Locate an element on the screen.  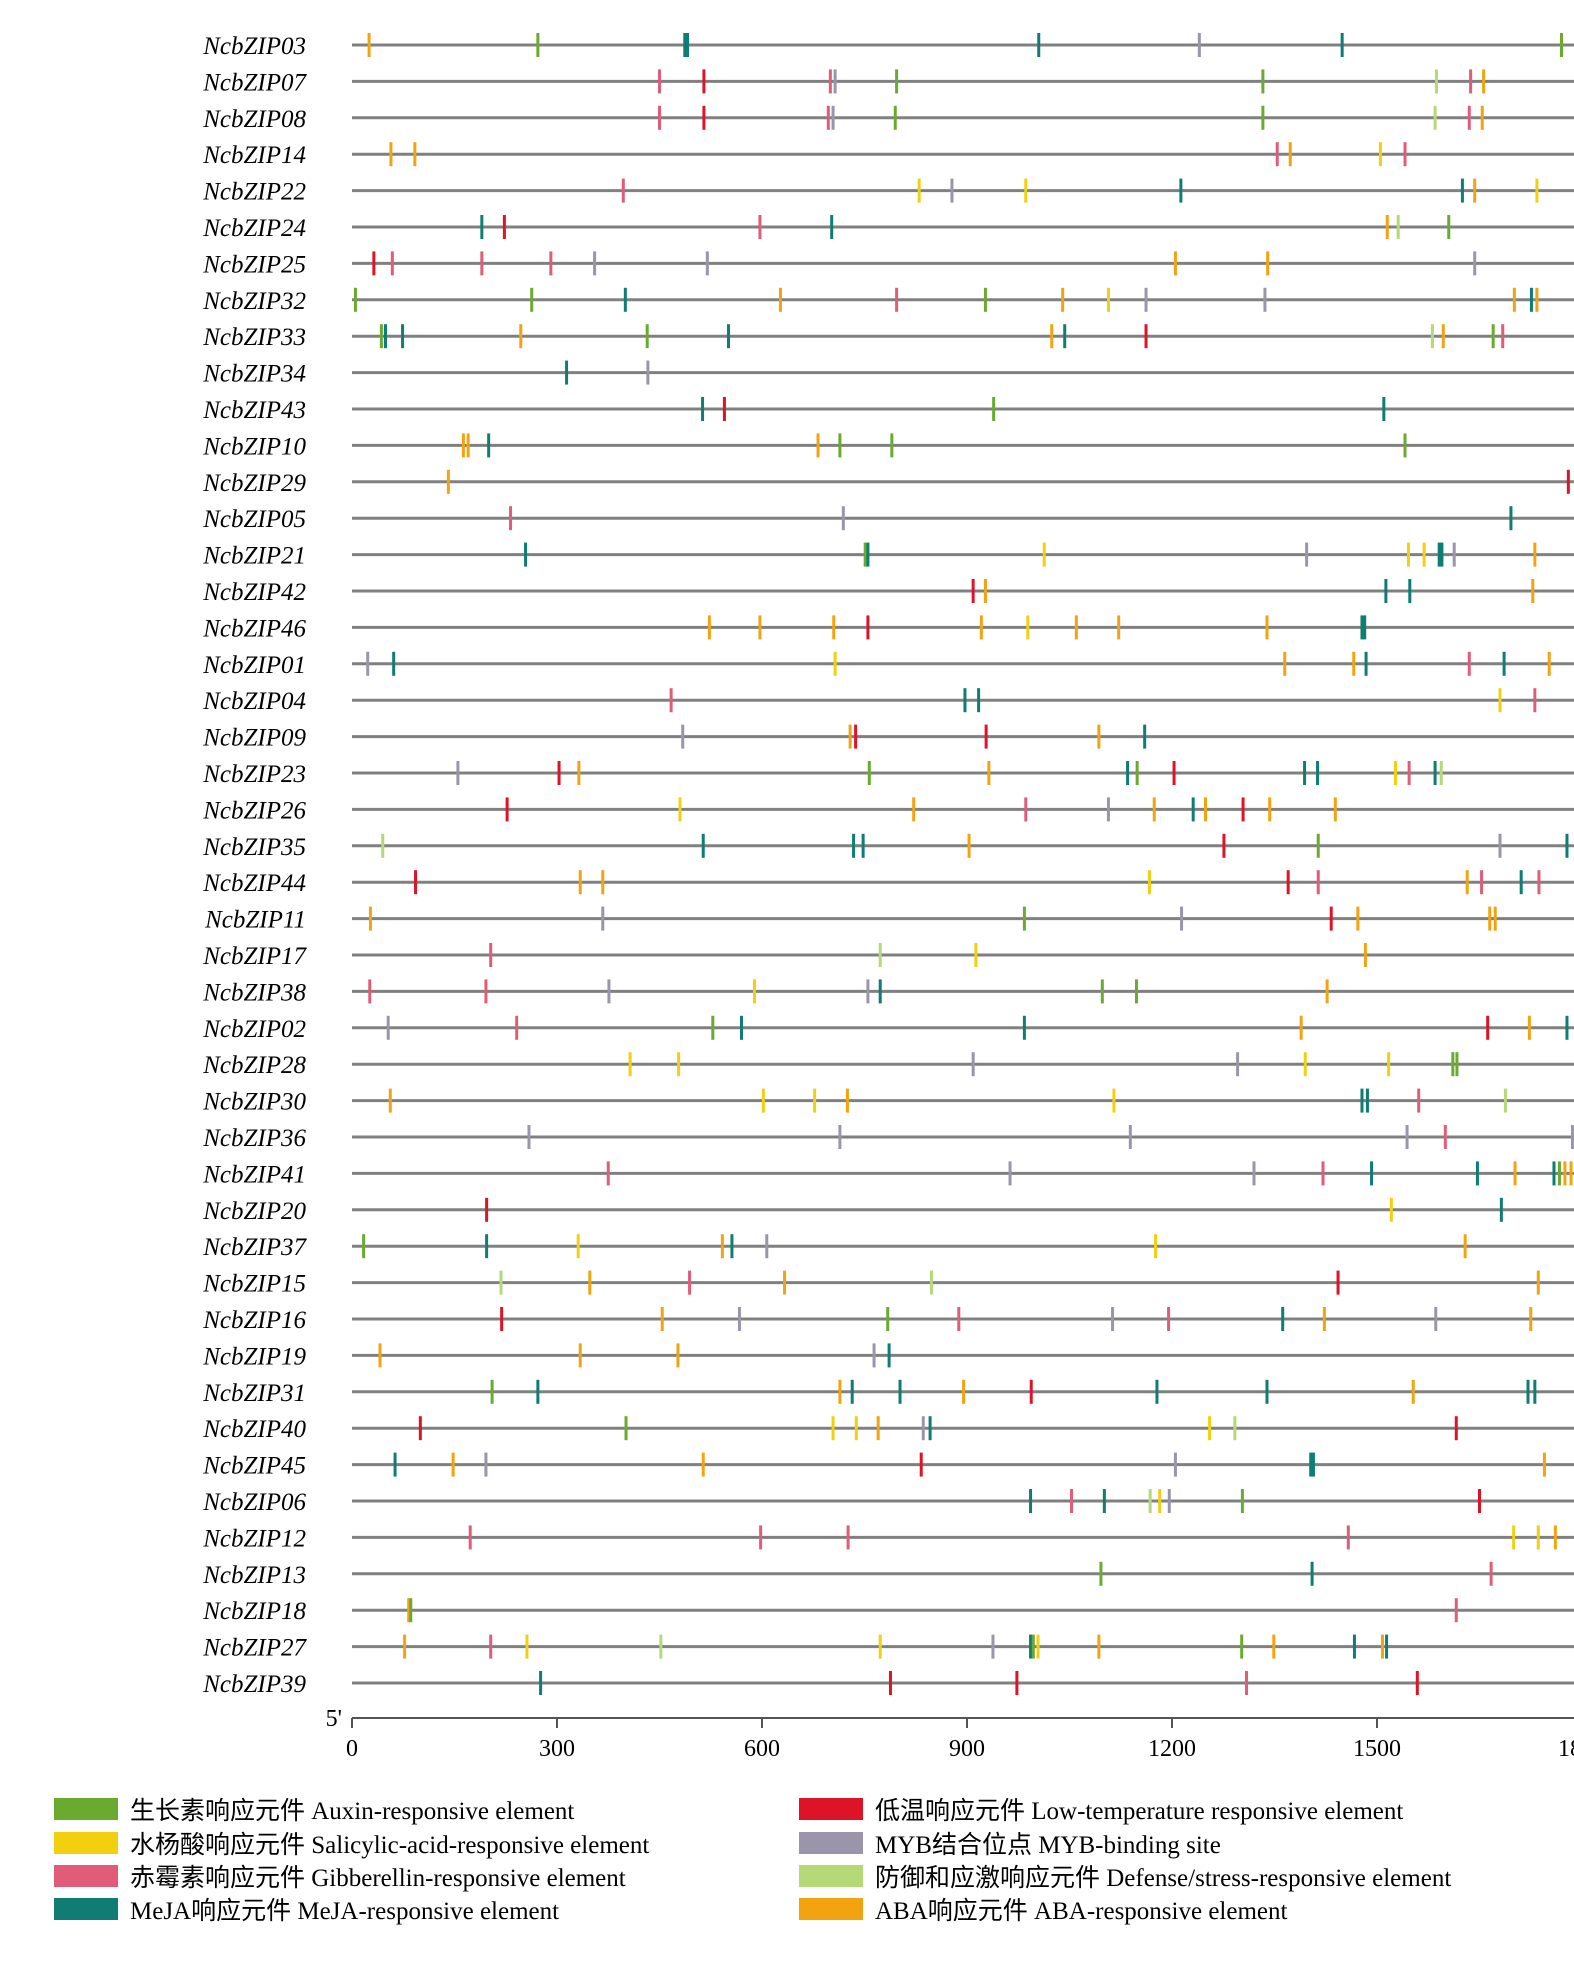
legend-swatch is located at coordinates (86, 1809).